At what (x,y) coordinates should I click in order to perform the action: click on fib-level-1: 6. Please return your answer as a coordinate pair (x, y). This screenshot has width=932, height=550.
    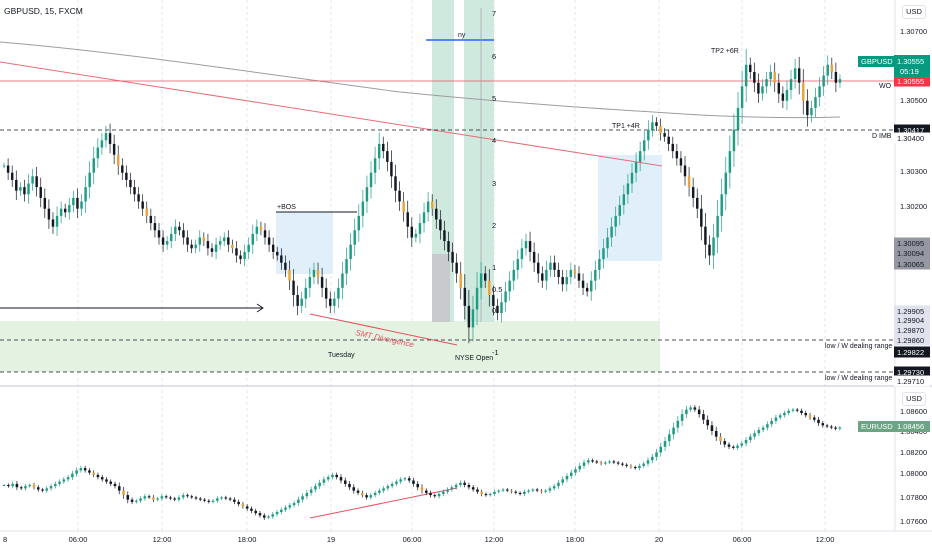
    Looking at the image, I should click on (494, 56).